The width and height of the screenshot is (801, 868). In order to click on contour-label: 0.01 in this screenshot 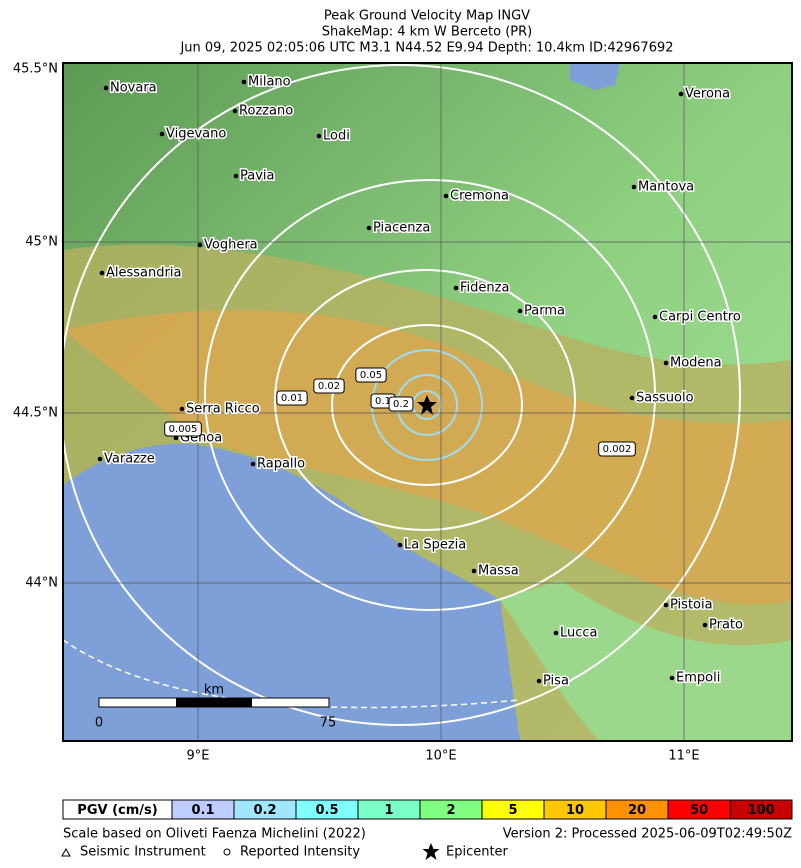, I will do `click(292, 398)`.